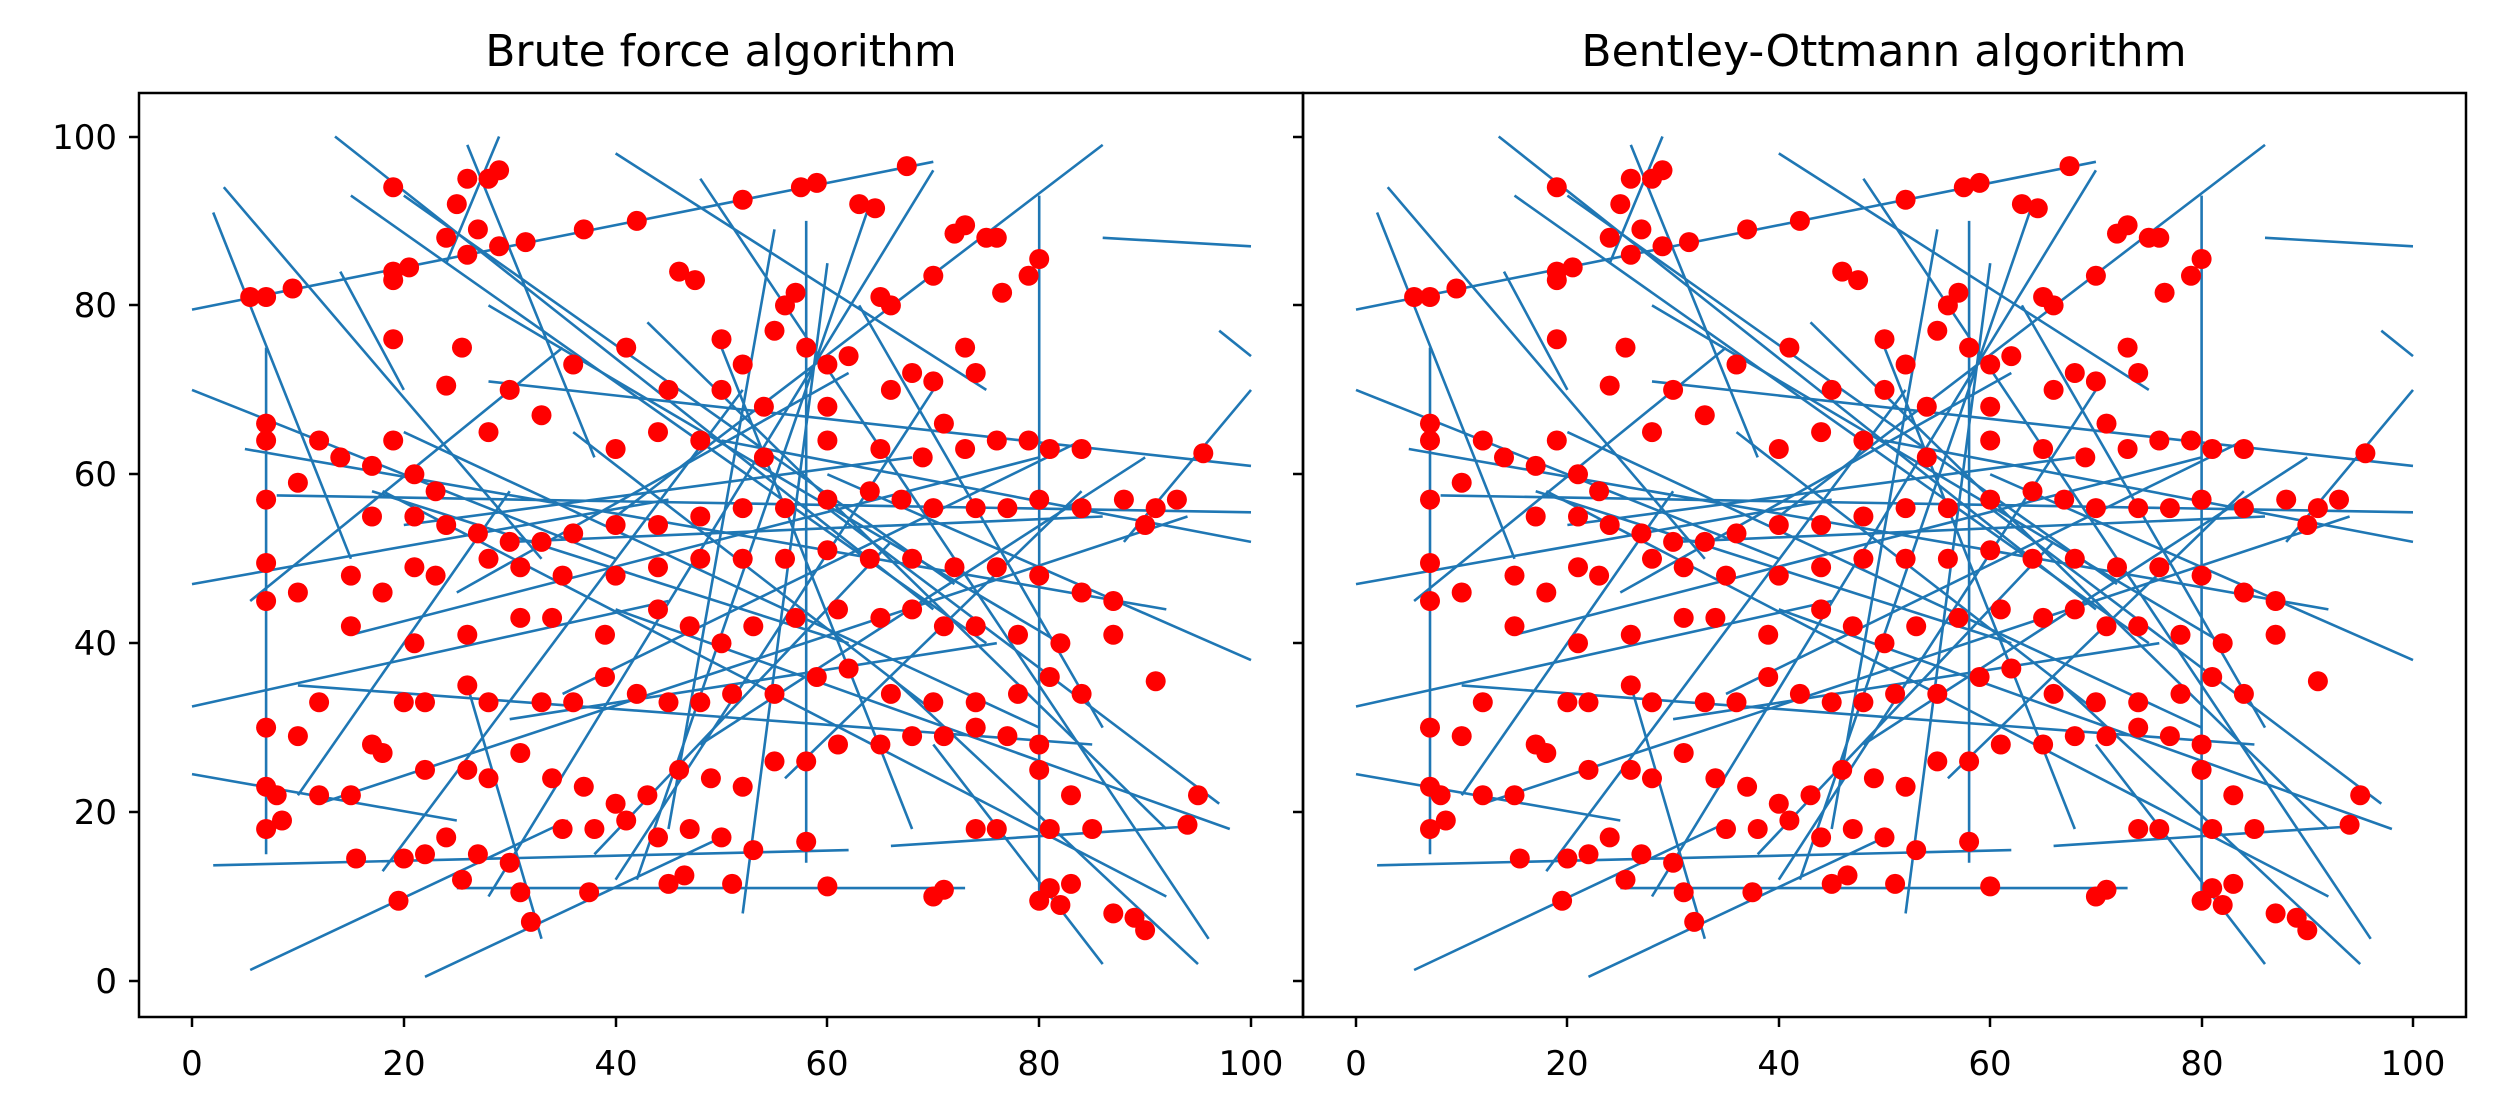 Image resolution: width=2493 pixels, height=1116 pixels. I want to click on panel-title: Bentley-Ottmann algorithm, so click(1883, 51).